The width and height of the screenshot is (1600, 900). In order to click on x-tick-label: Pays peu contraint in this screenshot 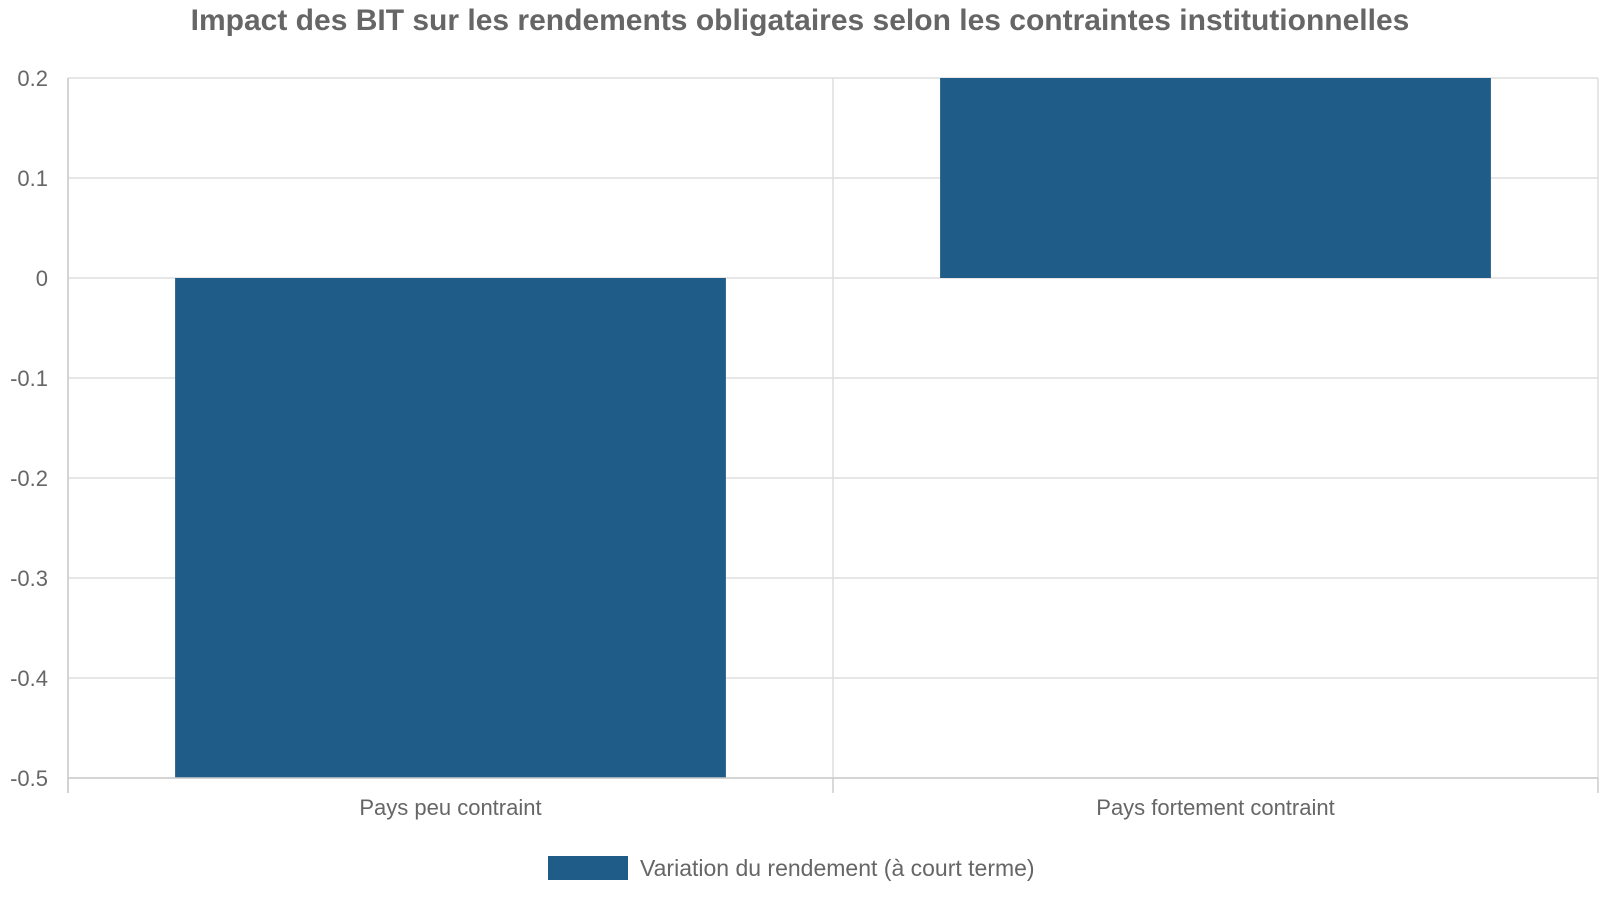, I will do `click(450, 807)`.